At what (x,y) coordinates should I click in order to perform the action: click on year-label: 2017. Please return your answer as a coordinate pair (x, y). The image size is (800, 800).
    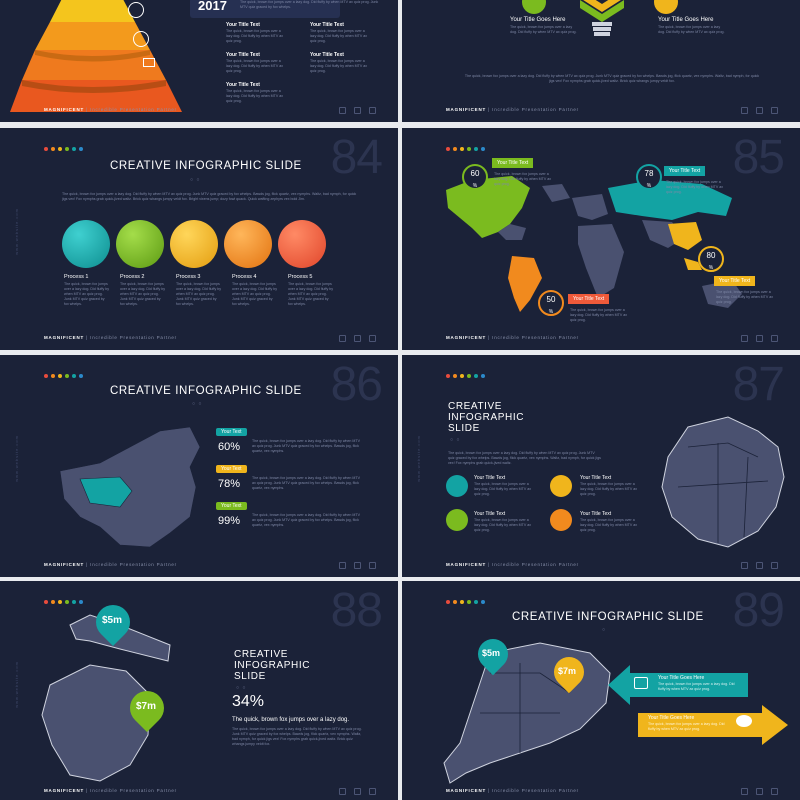
    Looking at the image, I should click on (212, 6).